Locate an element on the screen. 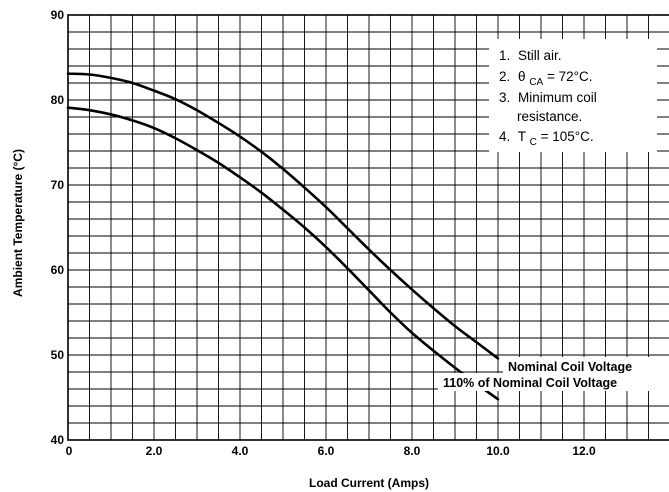 This screenshot has width=669, height=492. note-3-number: 3. is located at coordinates (504, 97).